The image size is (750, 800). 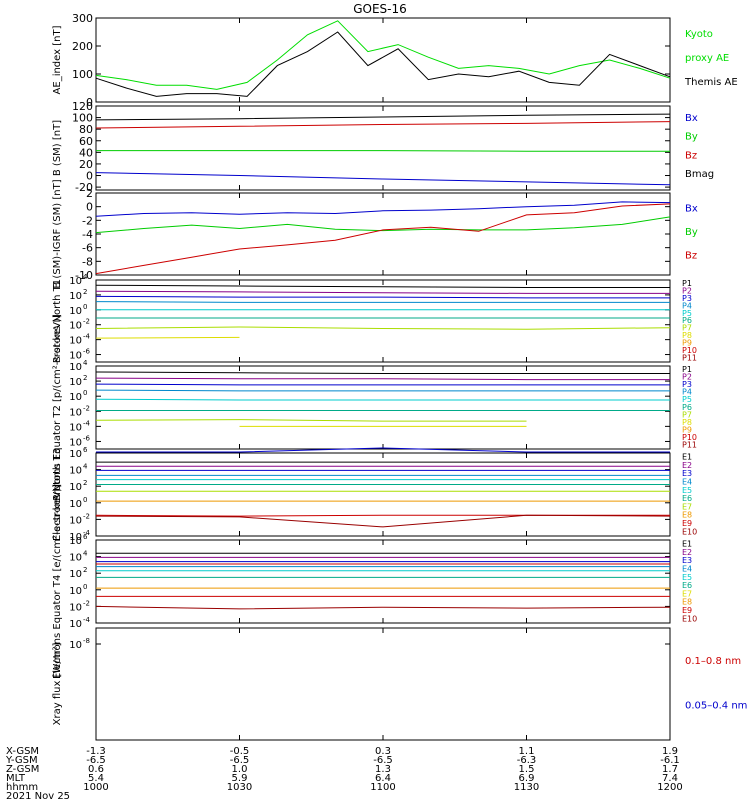 What do you see at coordinates (687, 498) in the screenshot?
I see `legend-label: E6` at bounding box center [687, 498].